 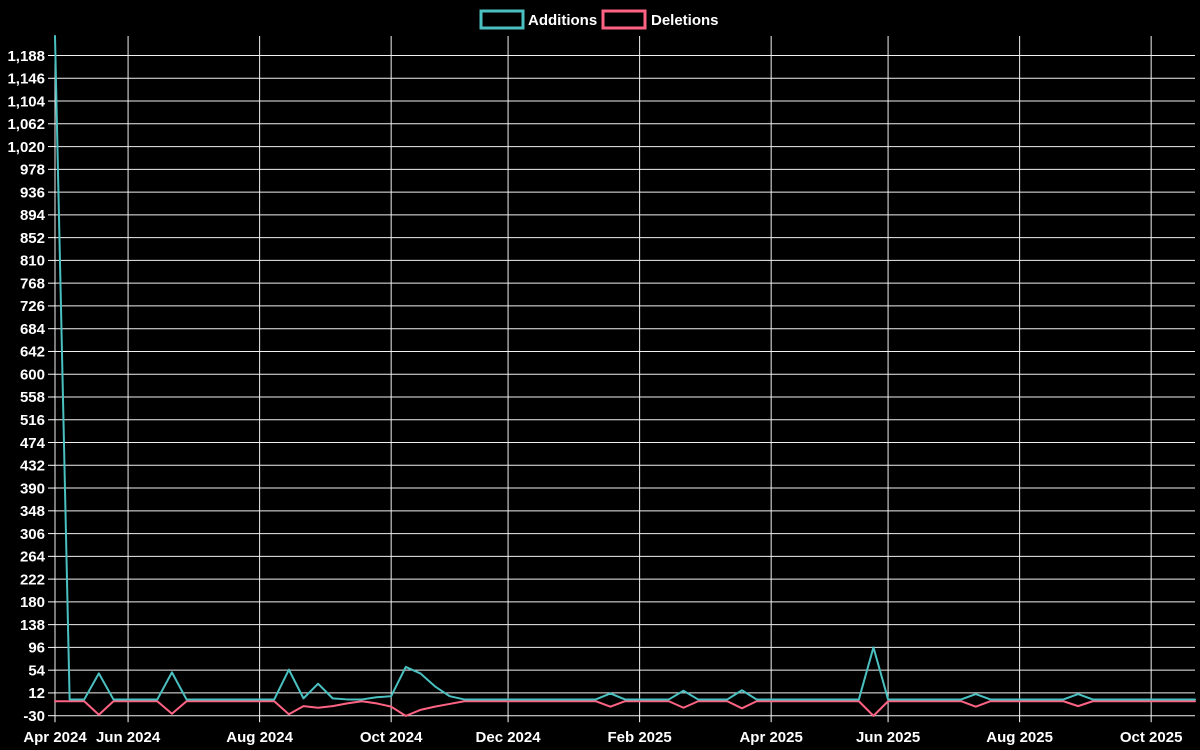 I want to click on y-tick-label: 600, so click(x=32, y=374).